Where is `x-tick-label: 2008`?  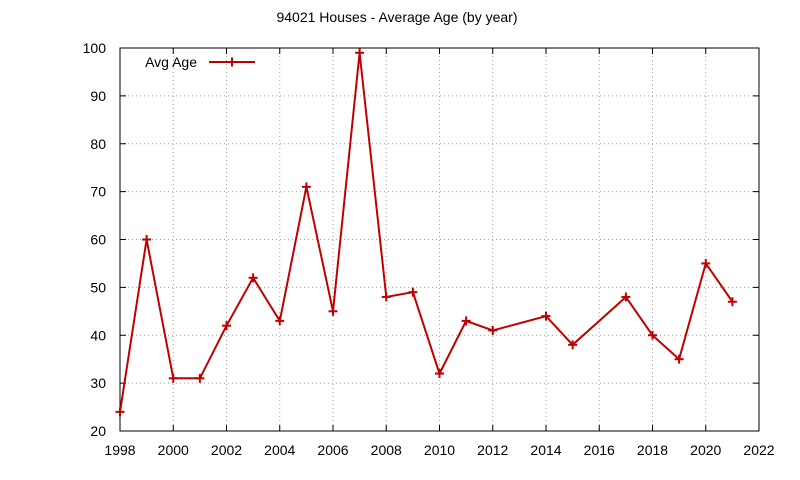
x-tick-label: 2008 is located at coordinates (386, 450).